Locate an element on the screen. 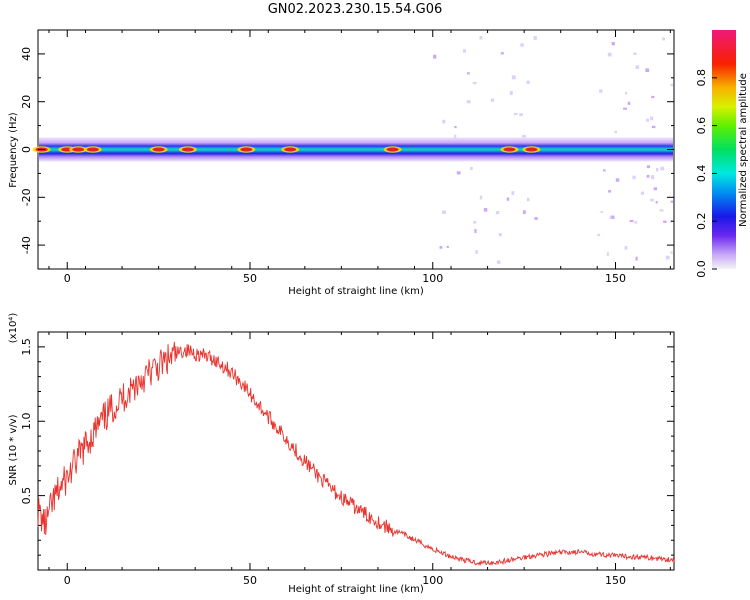 The width and height of the screenshot is (750, 600). spectrogram-xtick-label: 0 is located at coordinates (67, 278).